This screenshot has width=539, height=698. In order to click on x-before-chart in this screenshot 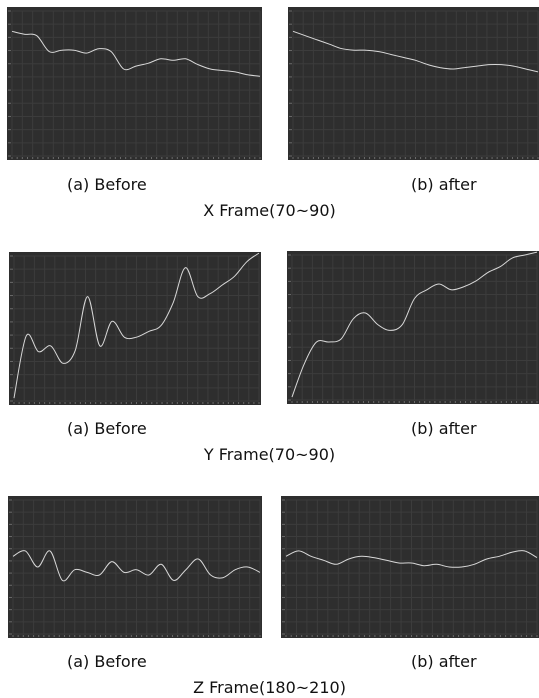, I will do `click(134, 83)`.